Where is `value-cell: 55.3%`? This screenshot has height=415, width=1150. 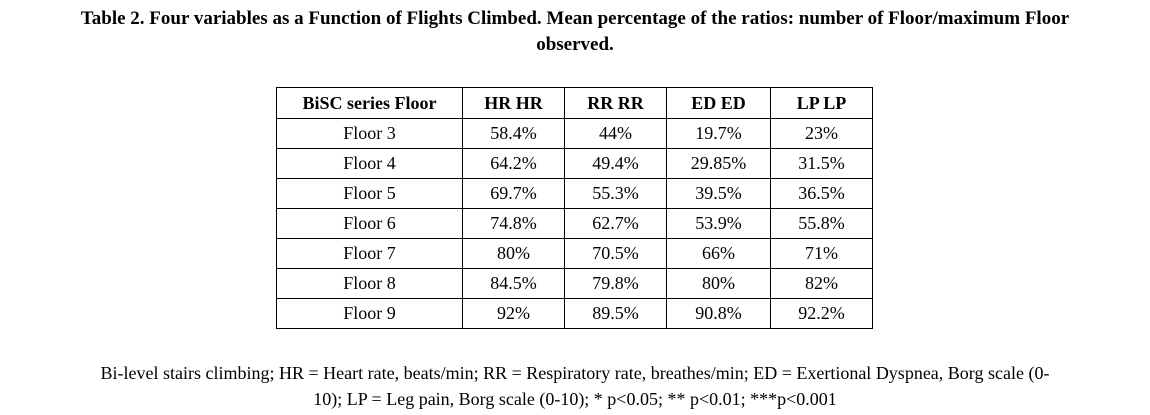 value-cell: 55.3% is located at coordinates (615, 193).